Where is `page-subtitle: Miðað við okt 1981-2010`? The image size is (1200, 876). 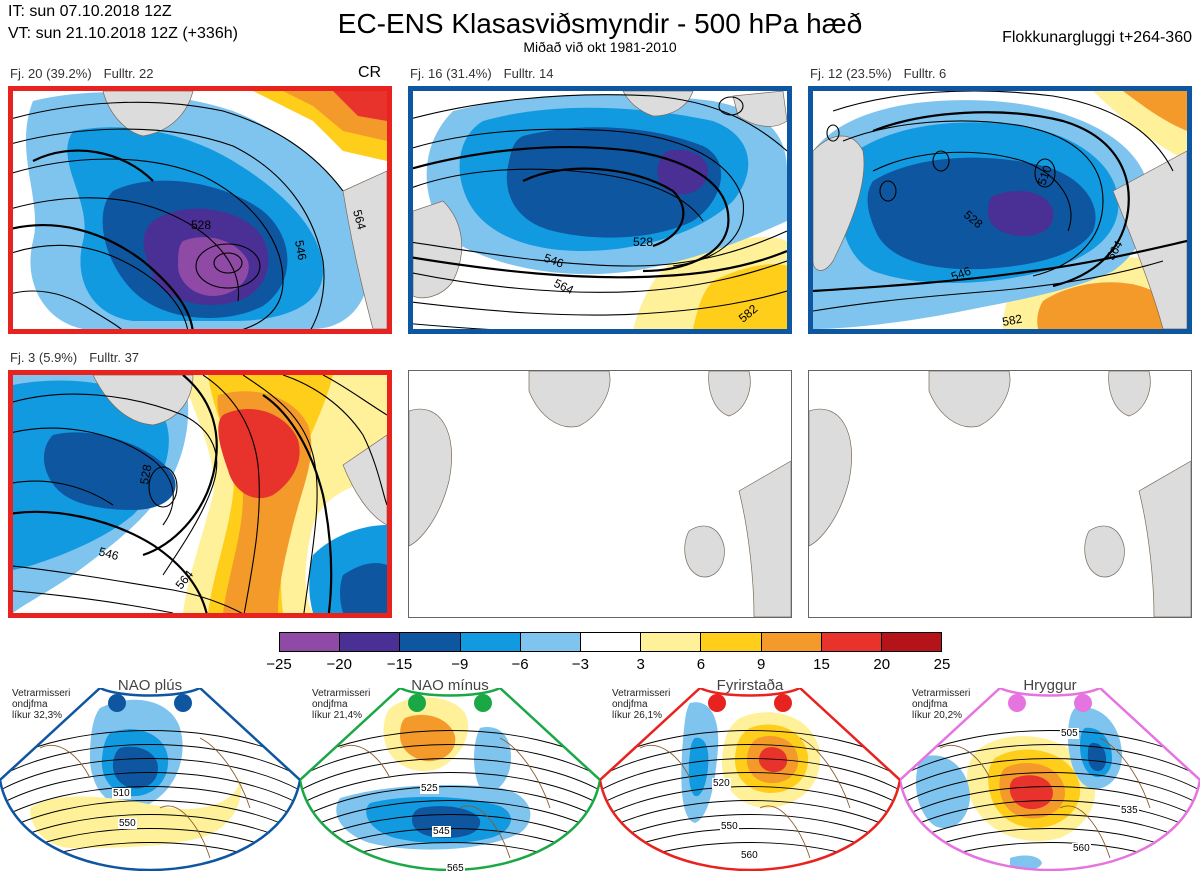
page-subtitle: Miðað við okt 1981-2010 is located at coordinates (600, 47).